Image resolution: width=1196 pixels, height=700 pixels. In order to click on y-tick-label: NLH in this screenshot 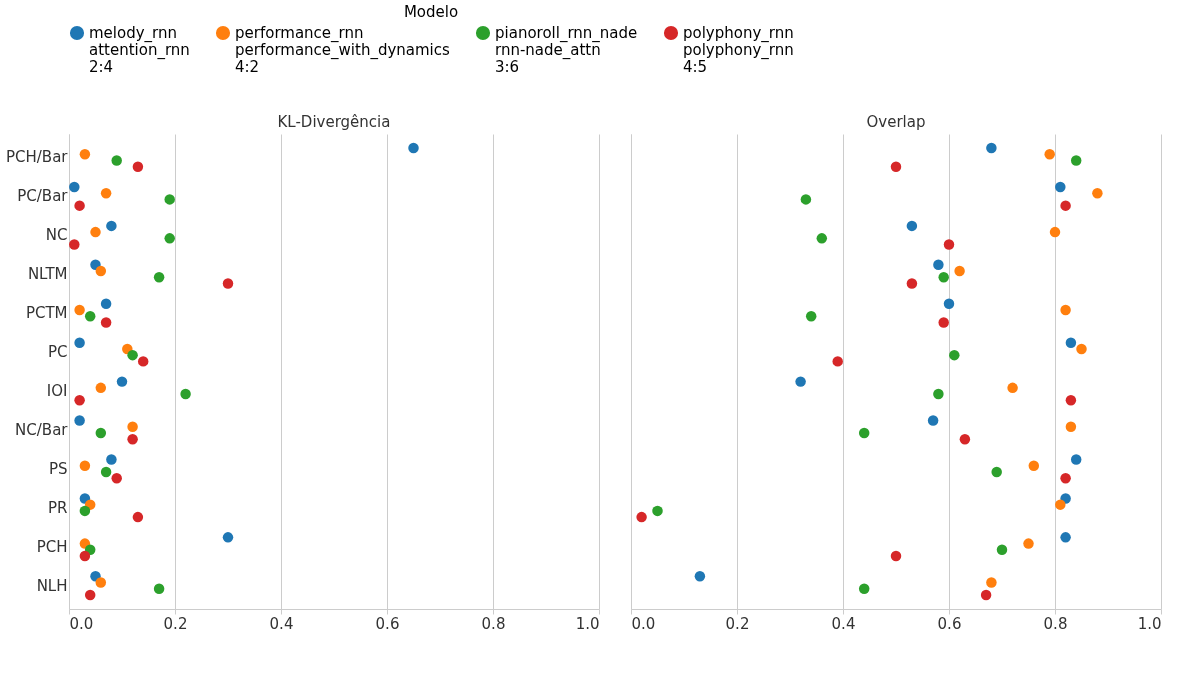, I will do `click(52, 585)`.